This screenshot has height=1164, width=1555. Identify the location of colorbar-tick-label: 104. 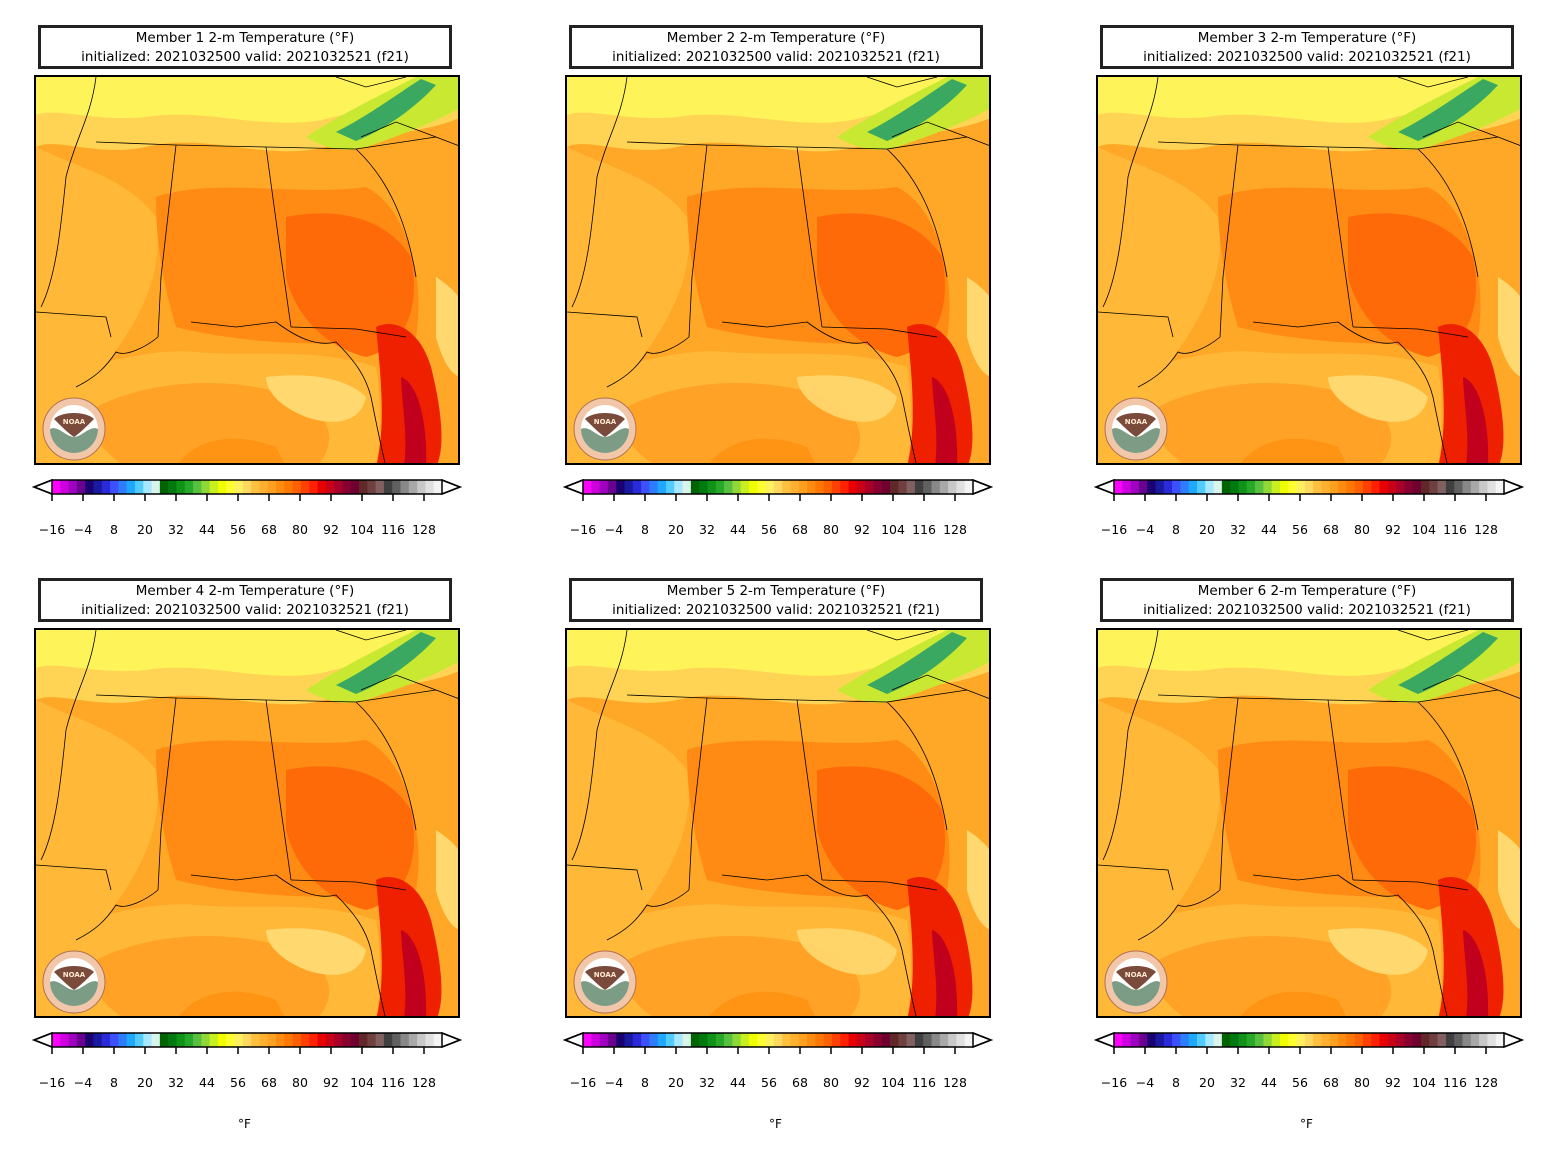
(1424, 1082).